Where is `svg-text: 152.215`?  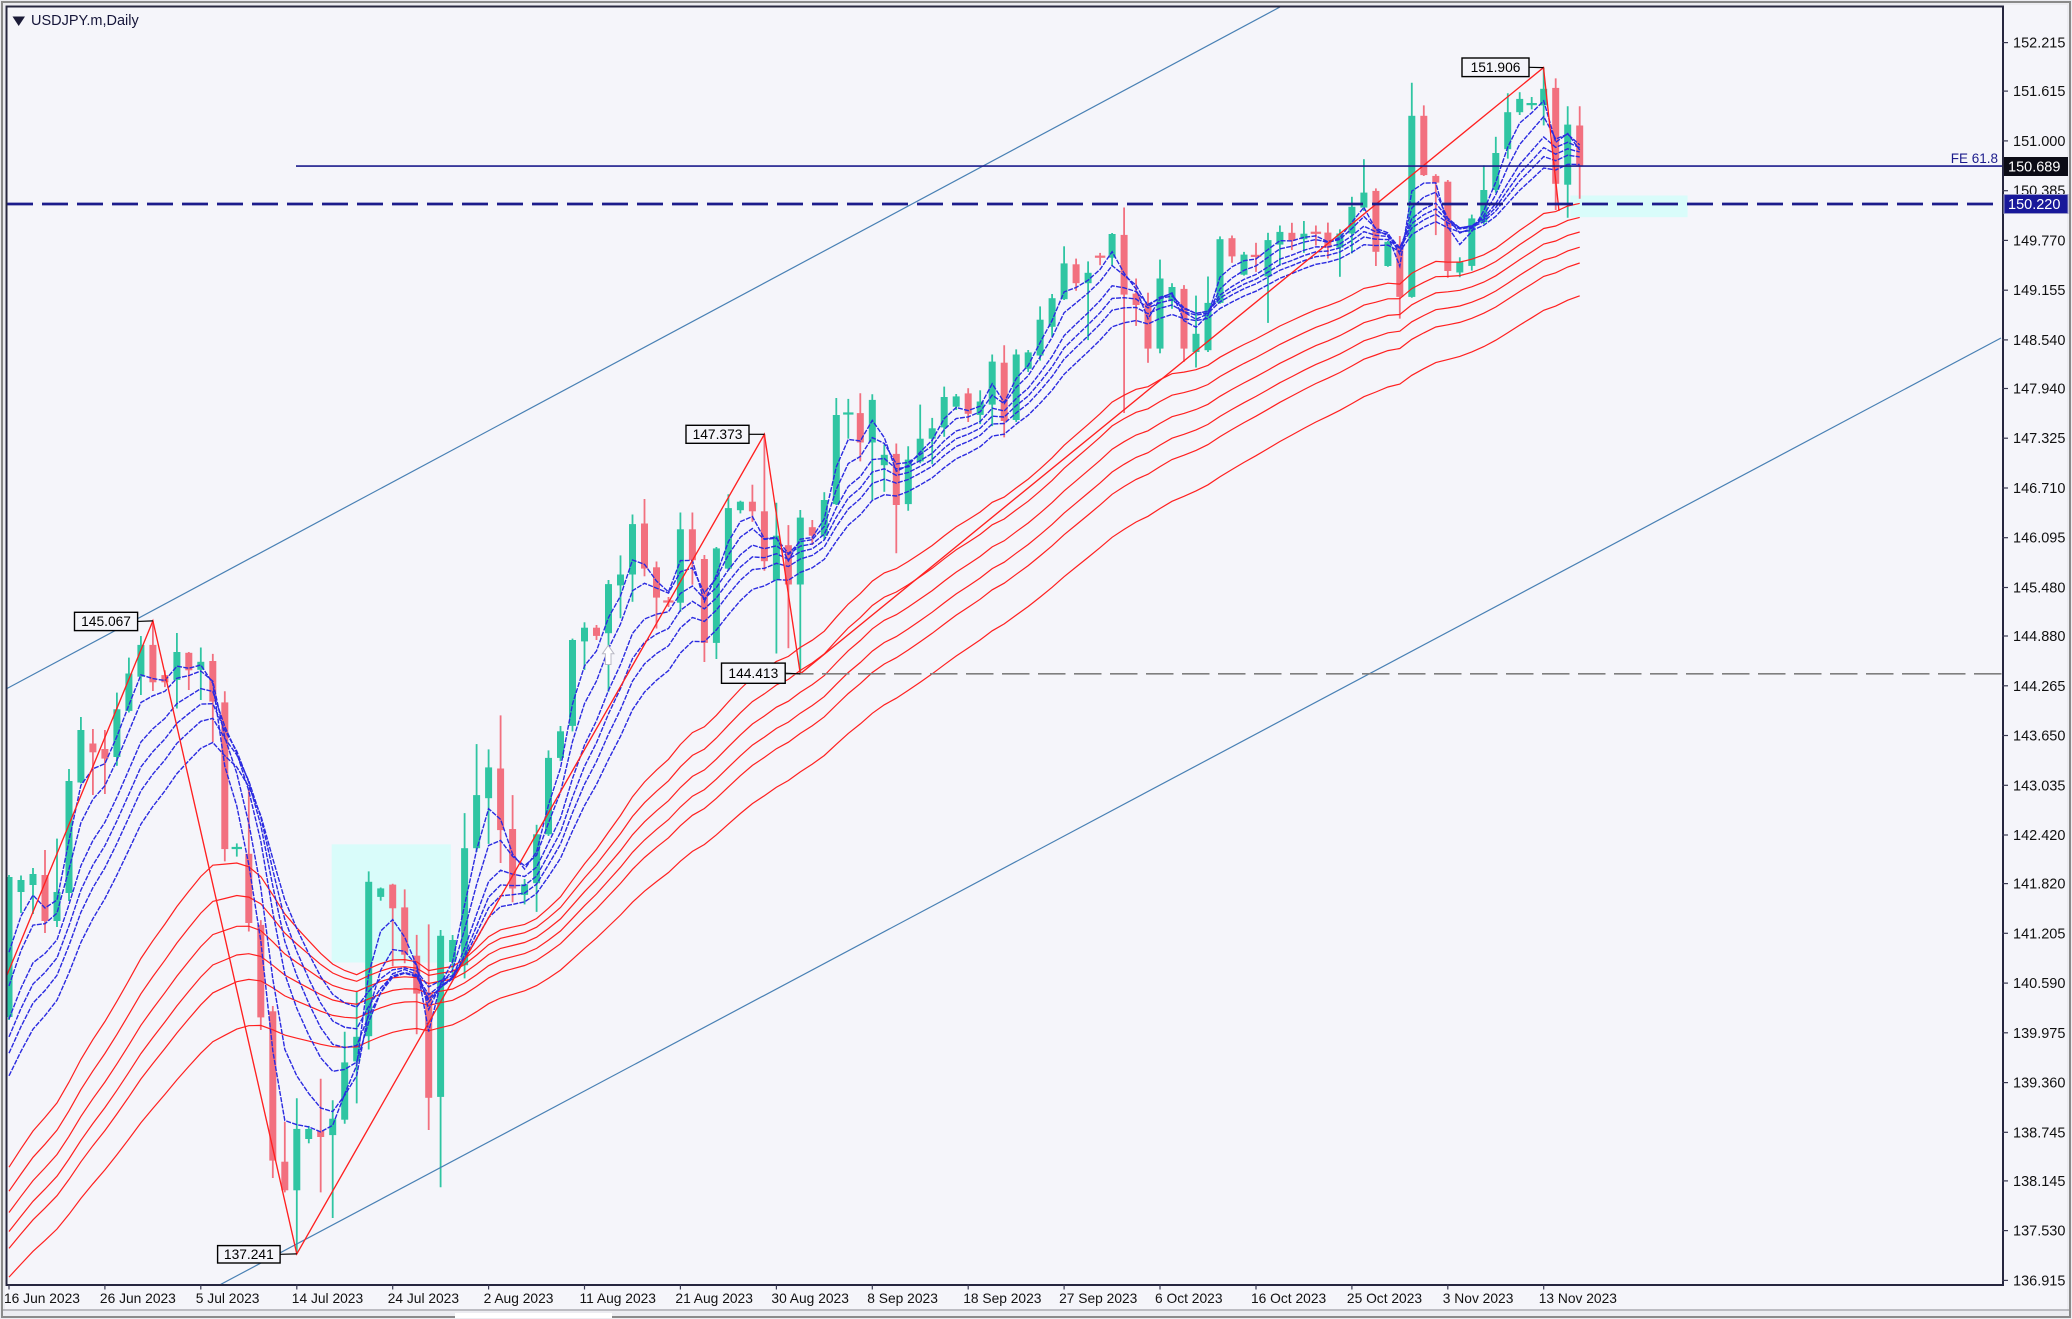
svg-text: 152.215 is located at coordinates (2039, 44).